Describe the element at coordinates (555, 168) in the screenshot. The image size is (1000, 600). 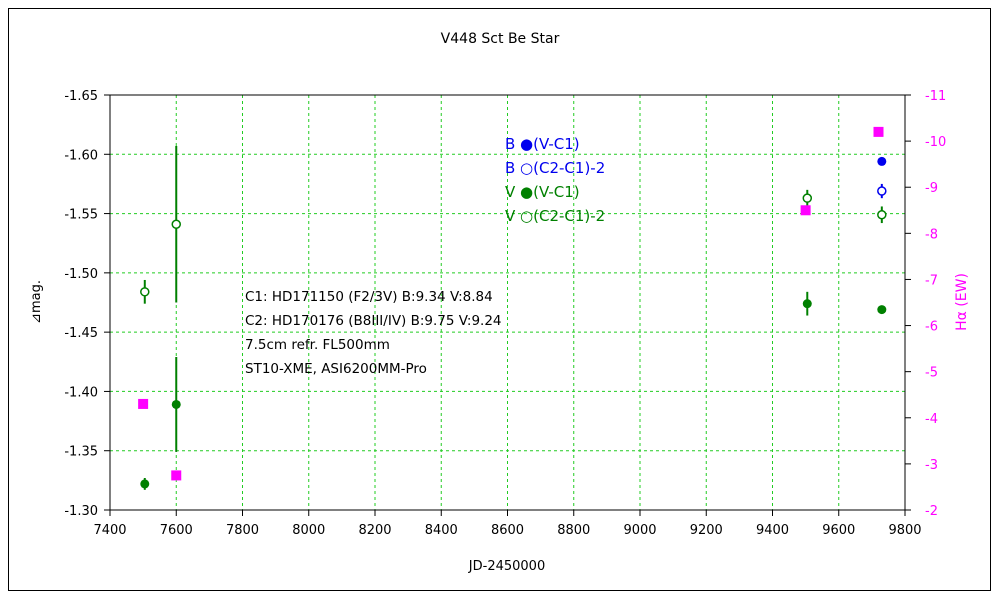
I see `legend-entry: B ○(C2-C1)-2` at that location.